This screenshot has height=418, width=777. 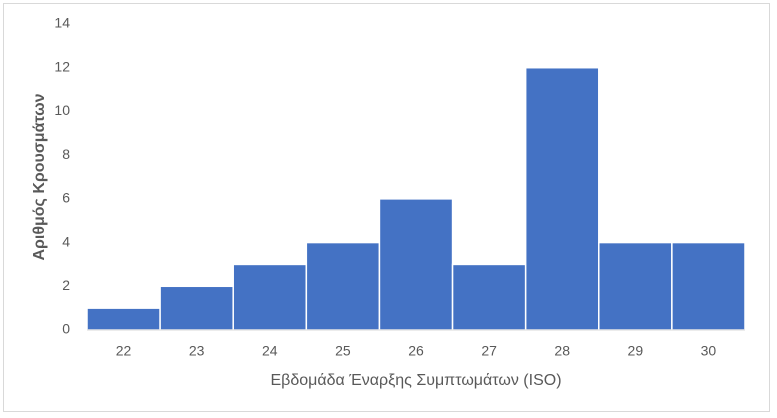 What do you see at coordinates (62, 110) in the screenshot?
I see `y-tick-label: 10` at bounding box center [62, 110].